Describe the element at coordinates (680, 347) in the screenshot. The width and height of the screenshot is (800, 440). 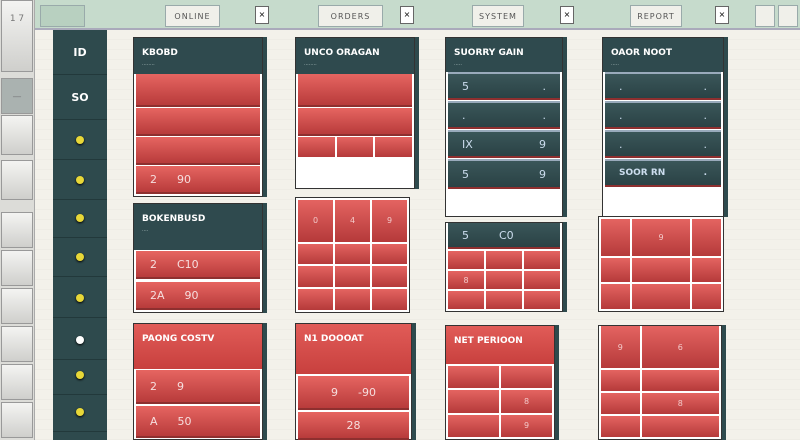
I see `grid-cell: 6` at that location.